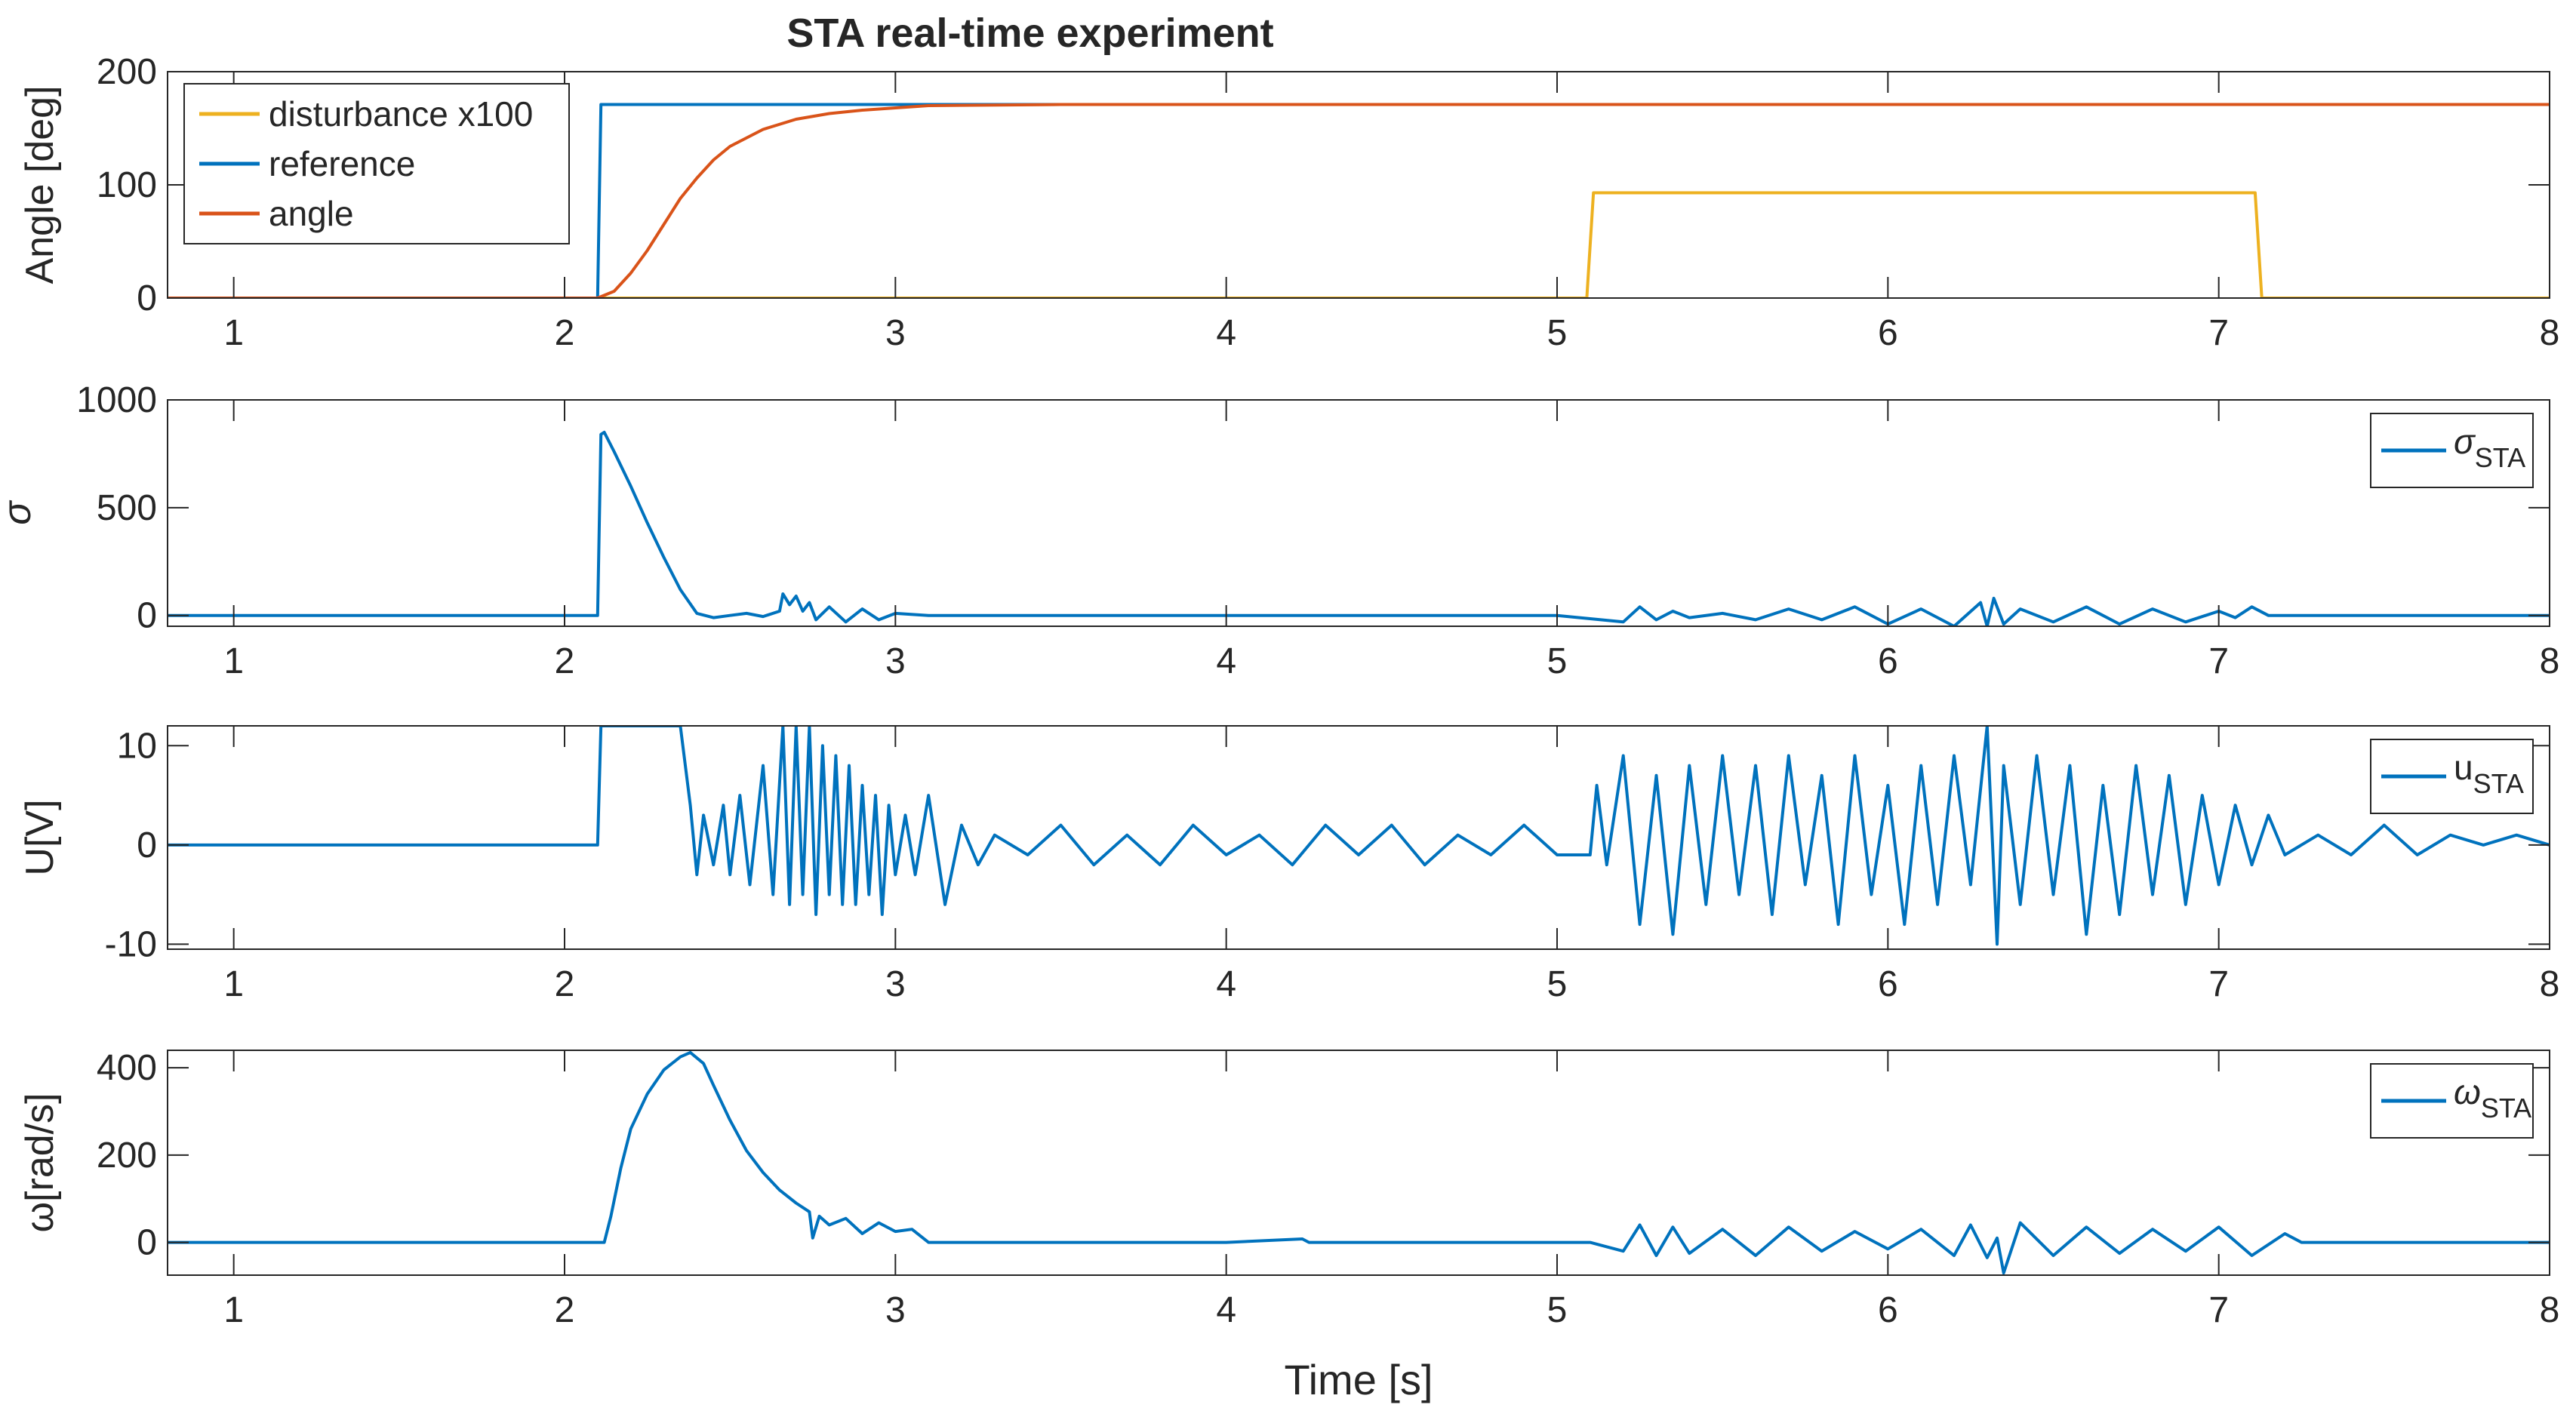 The width and height of the screenshot is (2576, 1417). I want to click on u-series-0-line, so click(1359, 836).